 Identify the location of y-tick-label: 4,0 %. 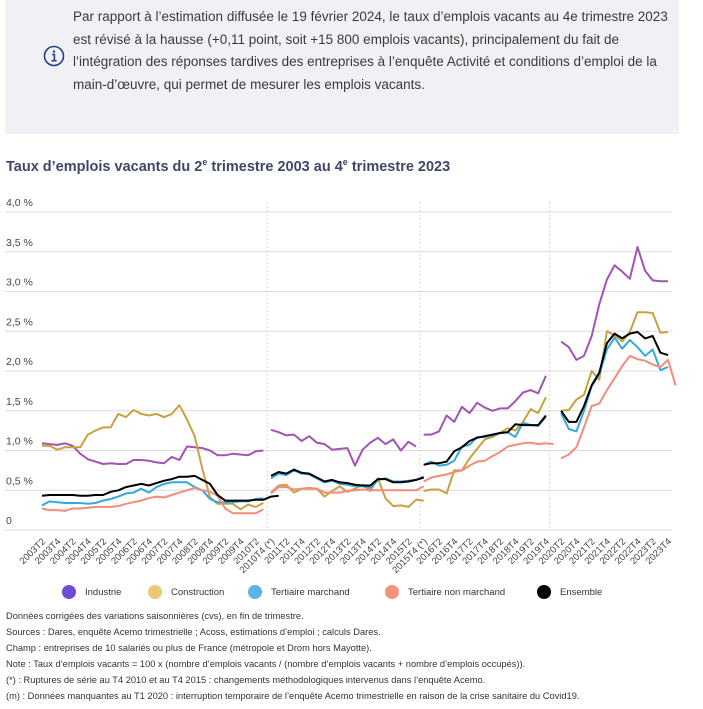
(19, 203).